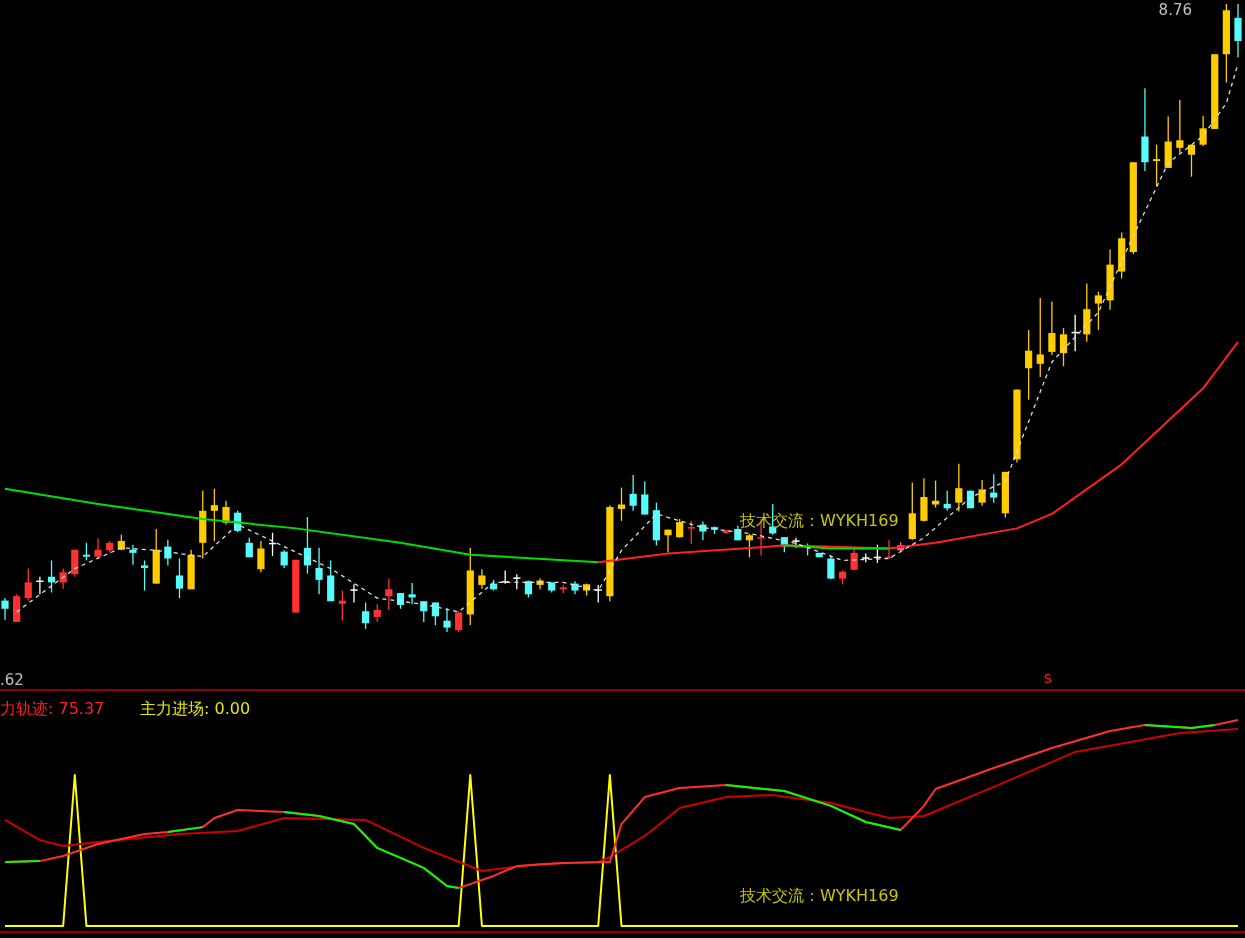  What do you see at coordinates (52, 708) in the screenshot?
I see `text: 力轨迹: 75.37` at bounding box center [52, 708].